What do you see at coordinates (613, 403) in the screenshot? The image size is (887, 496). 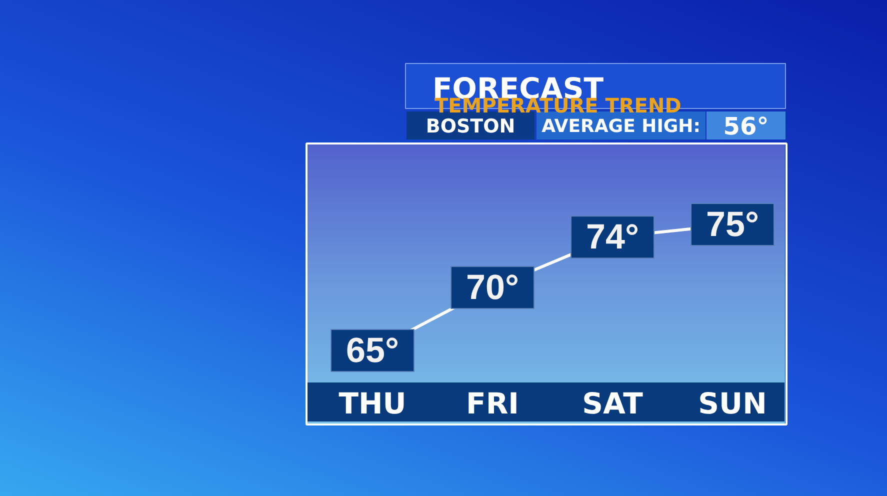 I see `x-tick-label: SAT` at bounding box center [613, 403].